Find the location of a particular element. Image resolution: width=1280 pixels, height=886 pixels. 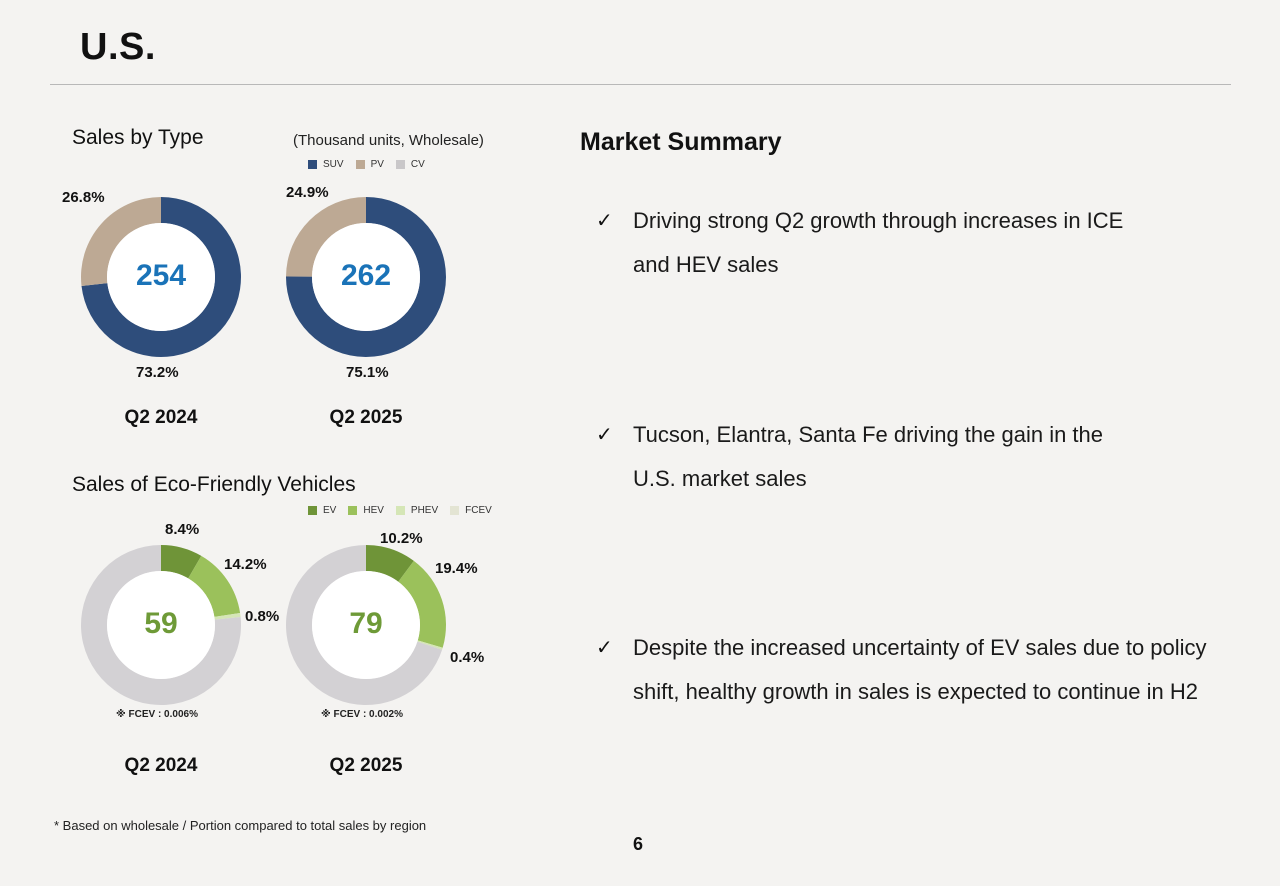

legend-phev: PHEV is located at coordinates (416, 510).